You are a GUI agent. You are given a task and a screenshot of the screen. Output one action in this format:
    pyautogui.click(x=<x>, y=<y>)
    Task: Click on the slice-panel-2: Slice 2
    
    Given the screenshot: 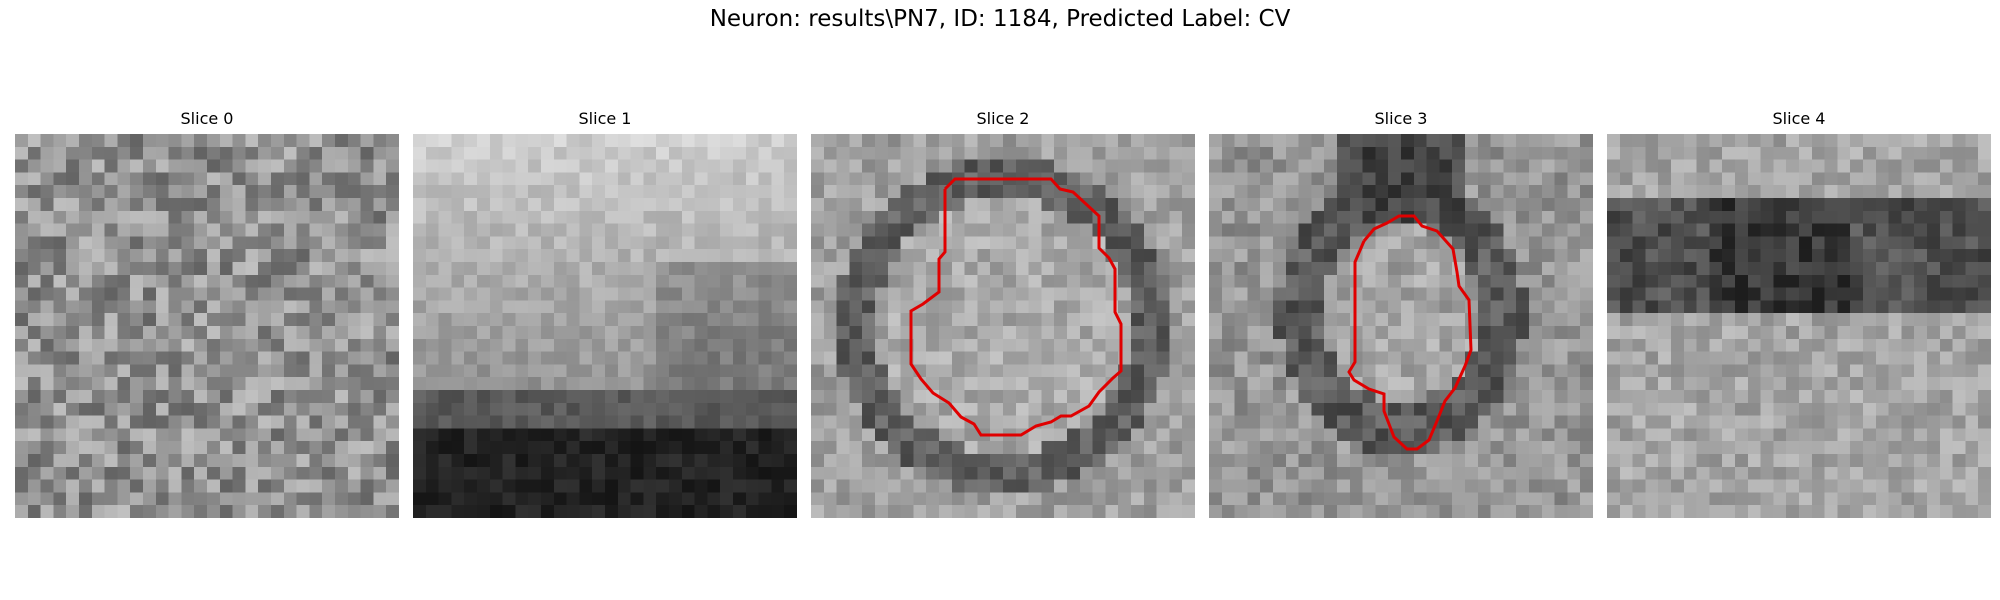 What is the action you would take?
    pyautogui.click(x=1003, y=313)
    